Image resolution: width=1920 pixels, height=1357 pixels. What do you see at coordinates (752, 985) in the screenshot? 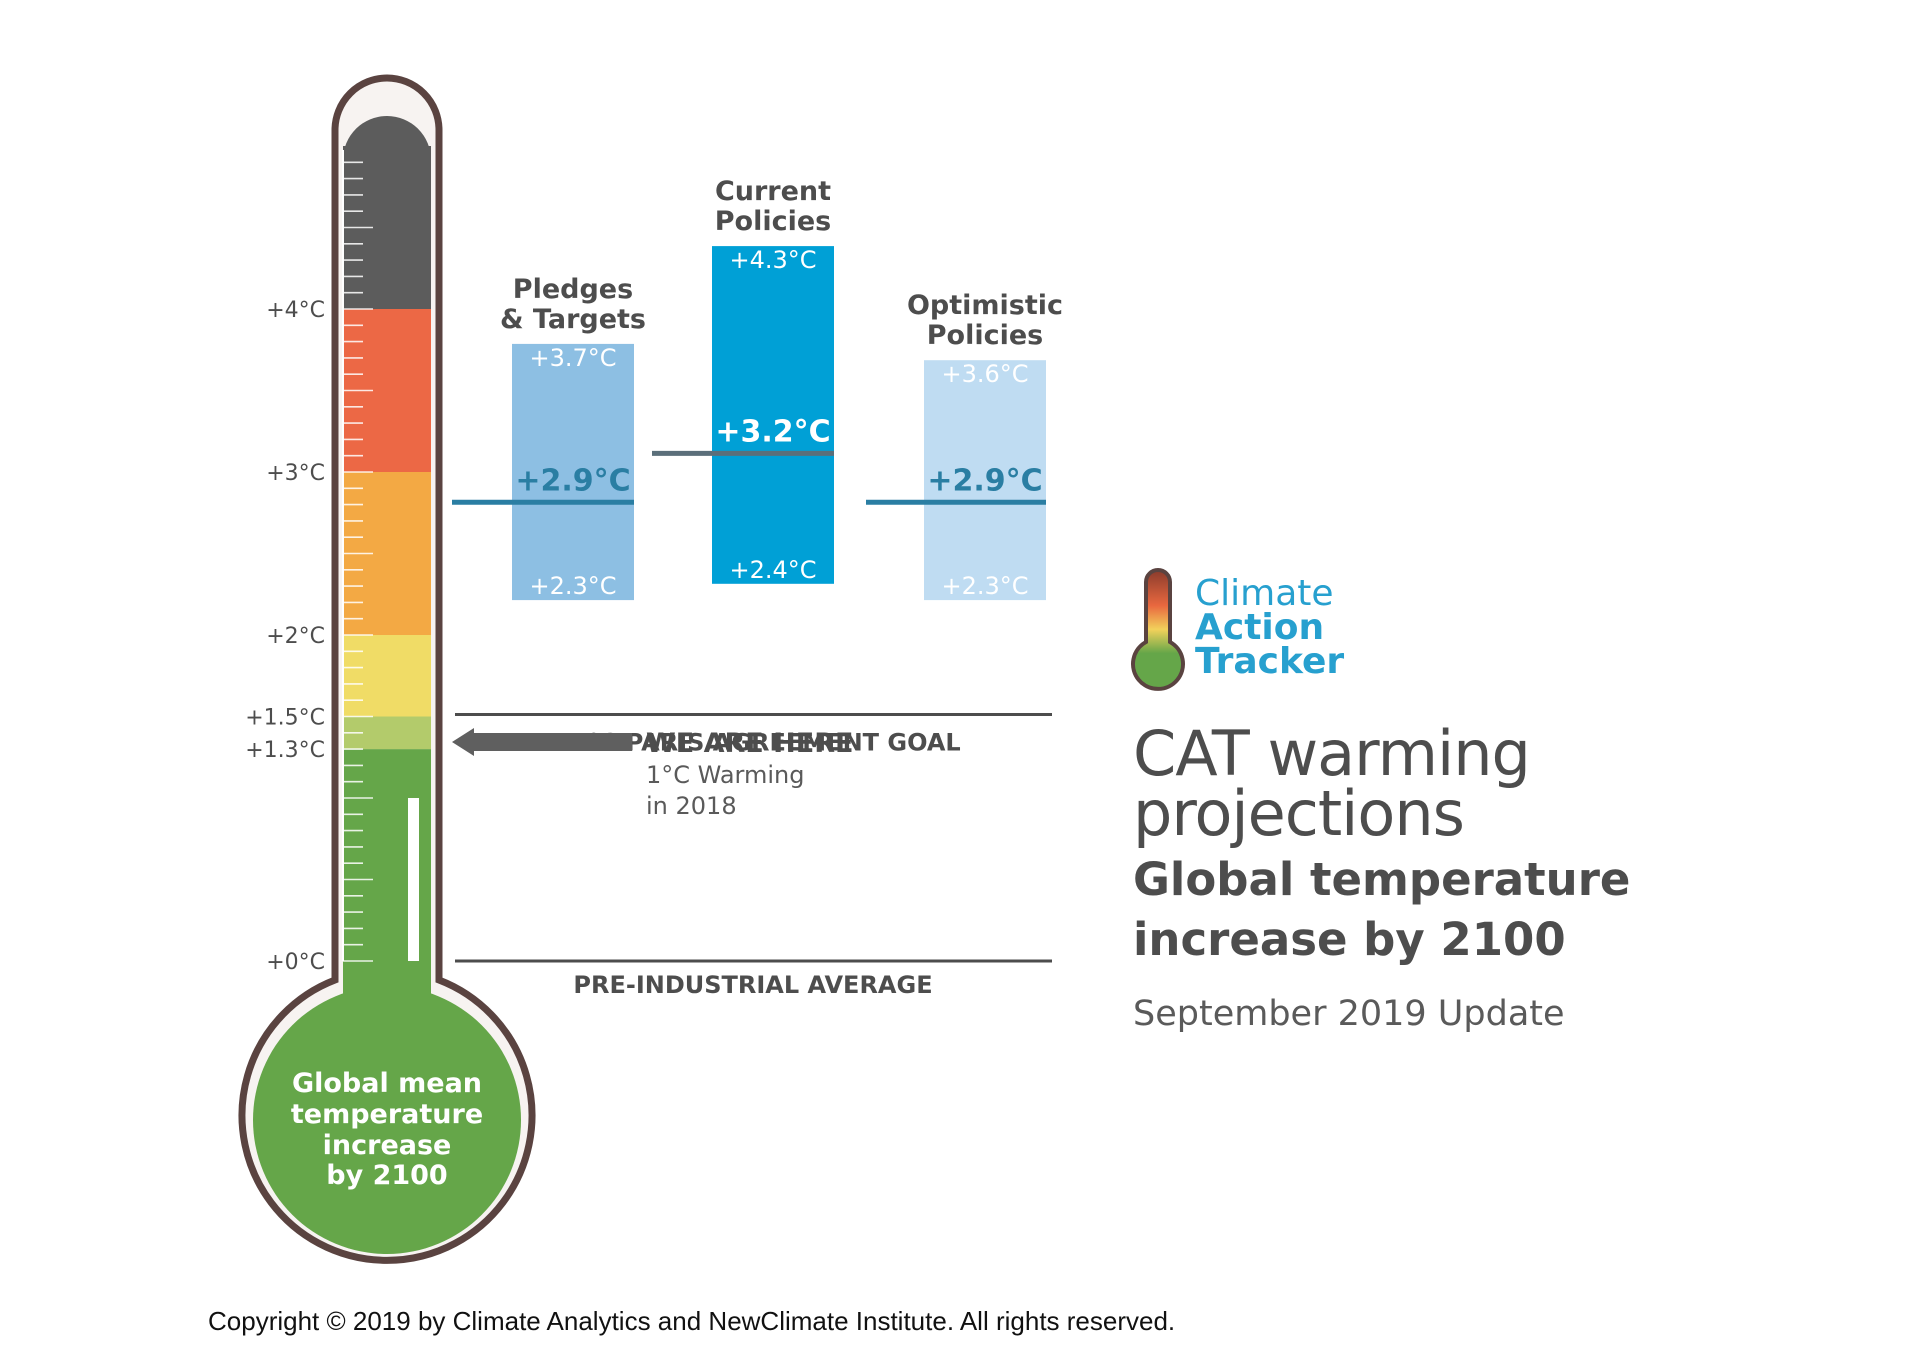
I see `pre-industrial-label: PRE-INDUSTRIAL AVERAGE` at bounding box center [752, 985].